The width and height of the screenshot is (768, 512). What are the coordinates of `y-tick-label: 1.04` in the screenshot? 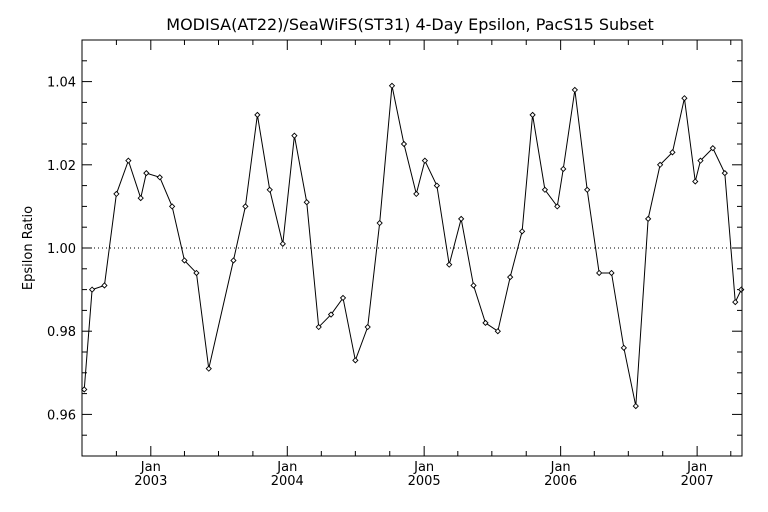 It's located at (61, 83).